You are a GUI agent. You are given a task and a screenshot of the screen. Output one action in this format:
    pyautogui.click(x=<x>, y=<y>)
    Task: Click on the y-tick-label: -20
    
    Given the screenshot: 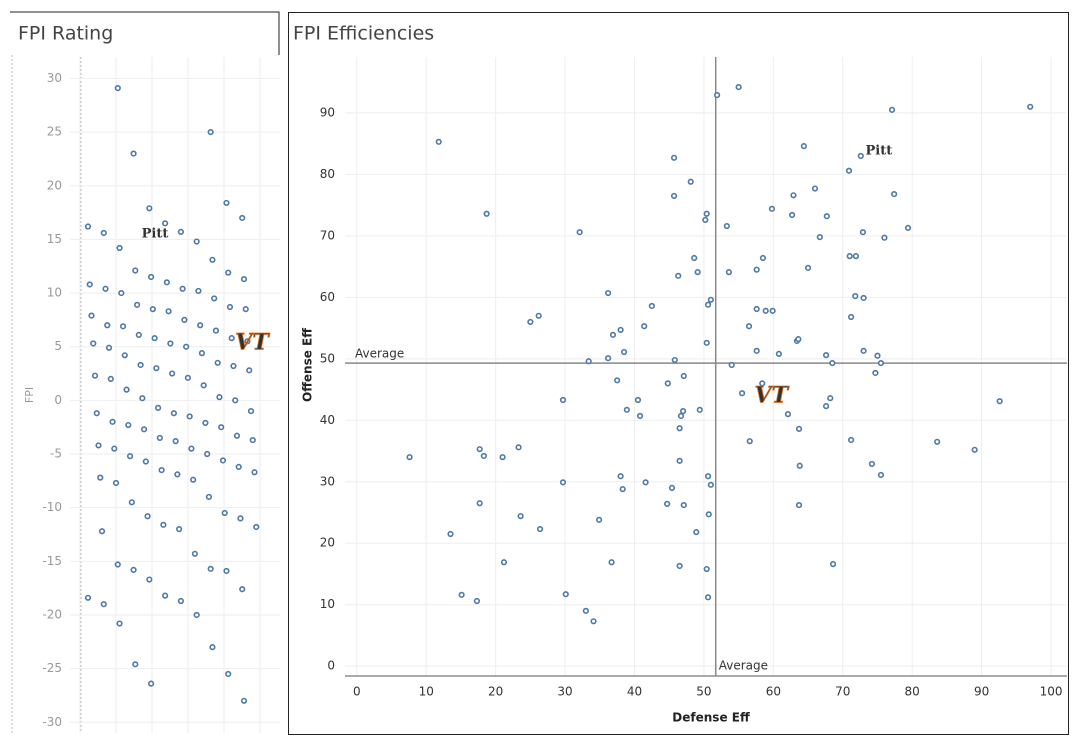 What is the action you would take?
    pyautogui.click(x=52, y=614)
    